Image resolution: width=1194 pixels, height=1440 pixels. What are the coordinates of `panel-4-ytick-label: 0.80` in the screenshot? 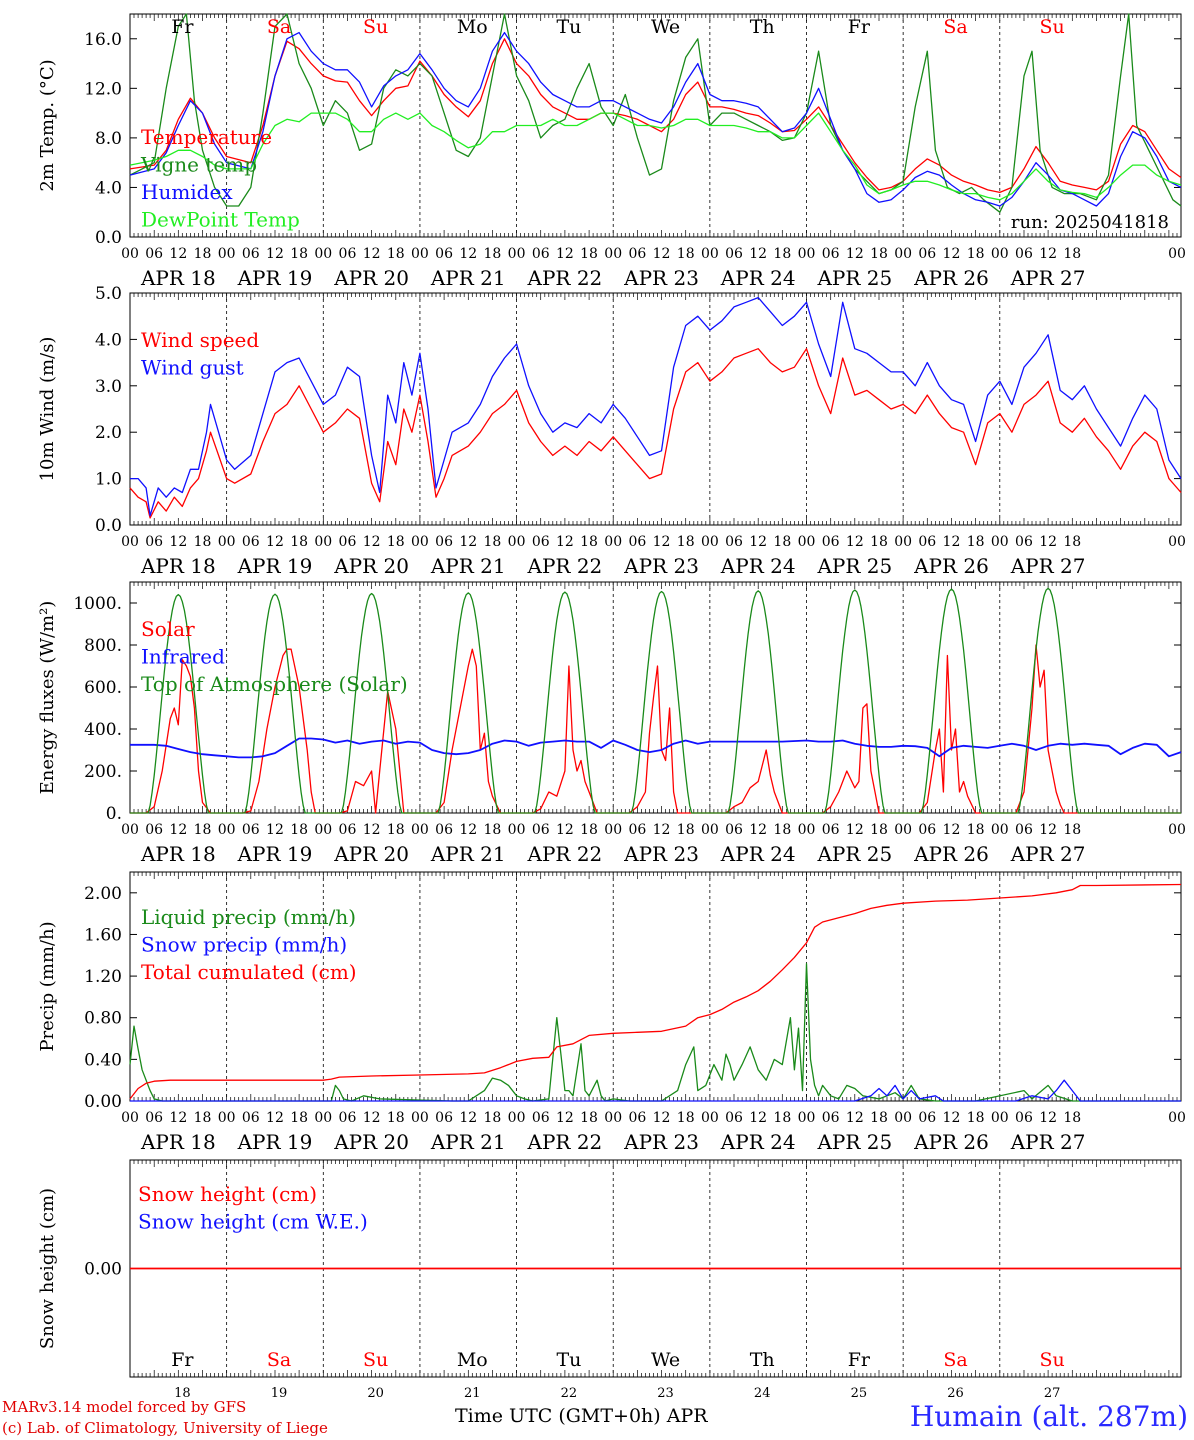 It's located at (103, 1019).